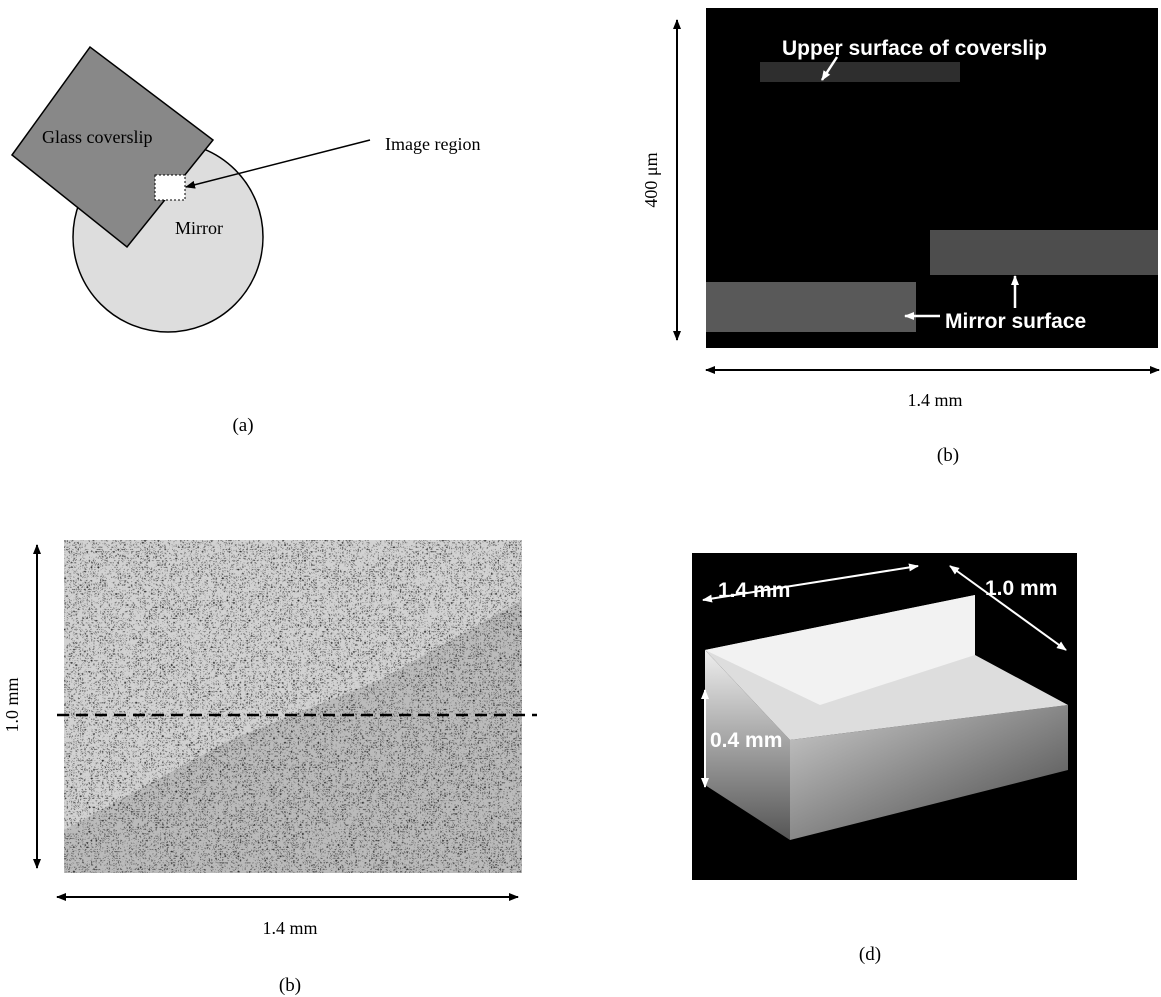  Describe the element at coordinates (840, 650) in the screenshot. I see `block-top-raised` at that location.